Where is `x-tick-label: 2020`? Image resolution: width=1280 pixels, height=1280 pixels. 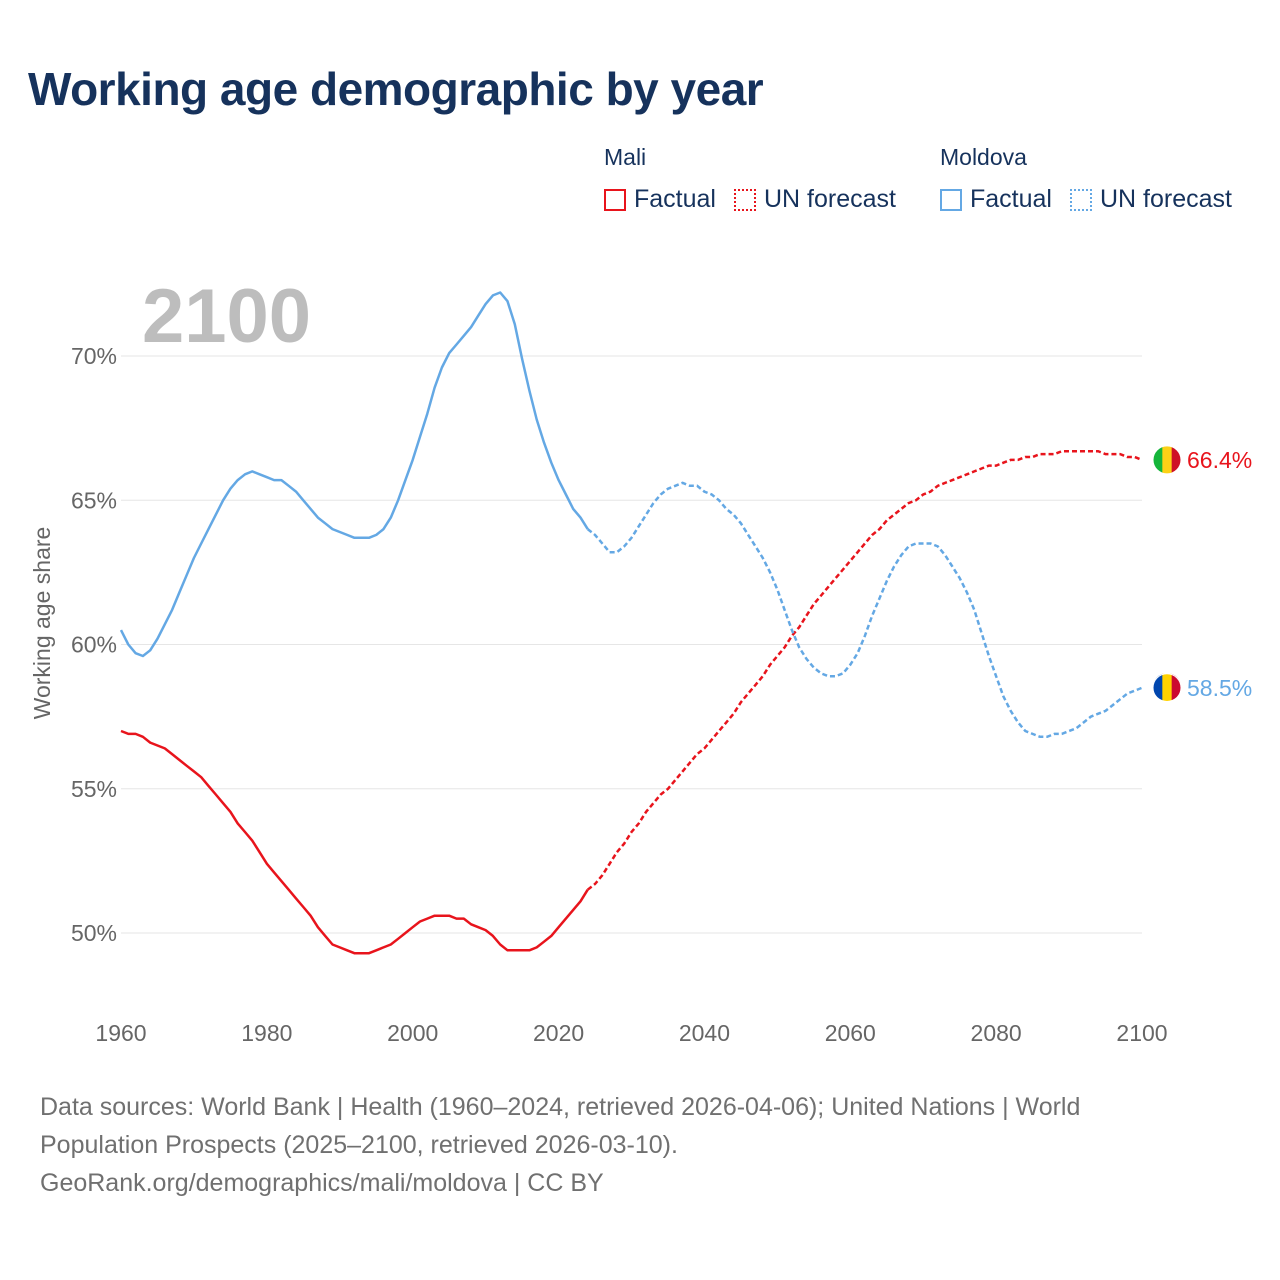 x-tick-label: 2020 is located at coordinates (558, 1033).